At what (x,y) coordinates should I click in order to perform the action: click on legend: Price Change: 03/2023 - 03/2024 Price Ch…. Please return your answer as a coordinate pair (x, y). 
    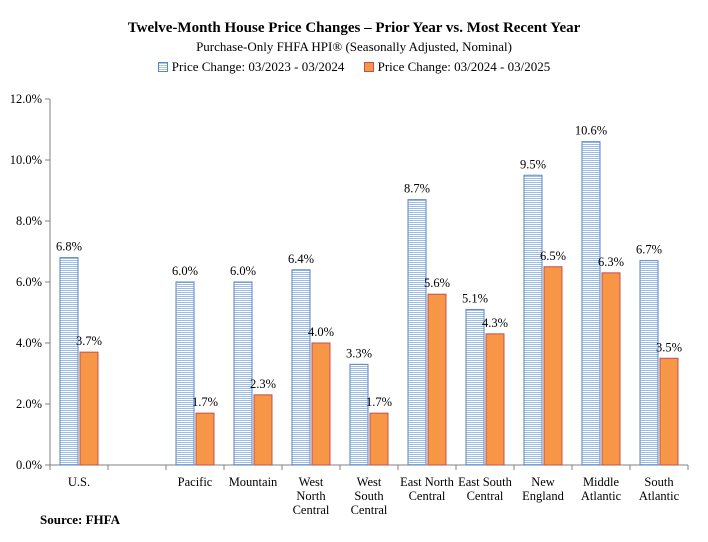
    Looking at the image, I should click on (354, 67).